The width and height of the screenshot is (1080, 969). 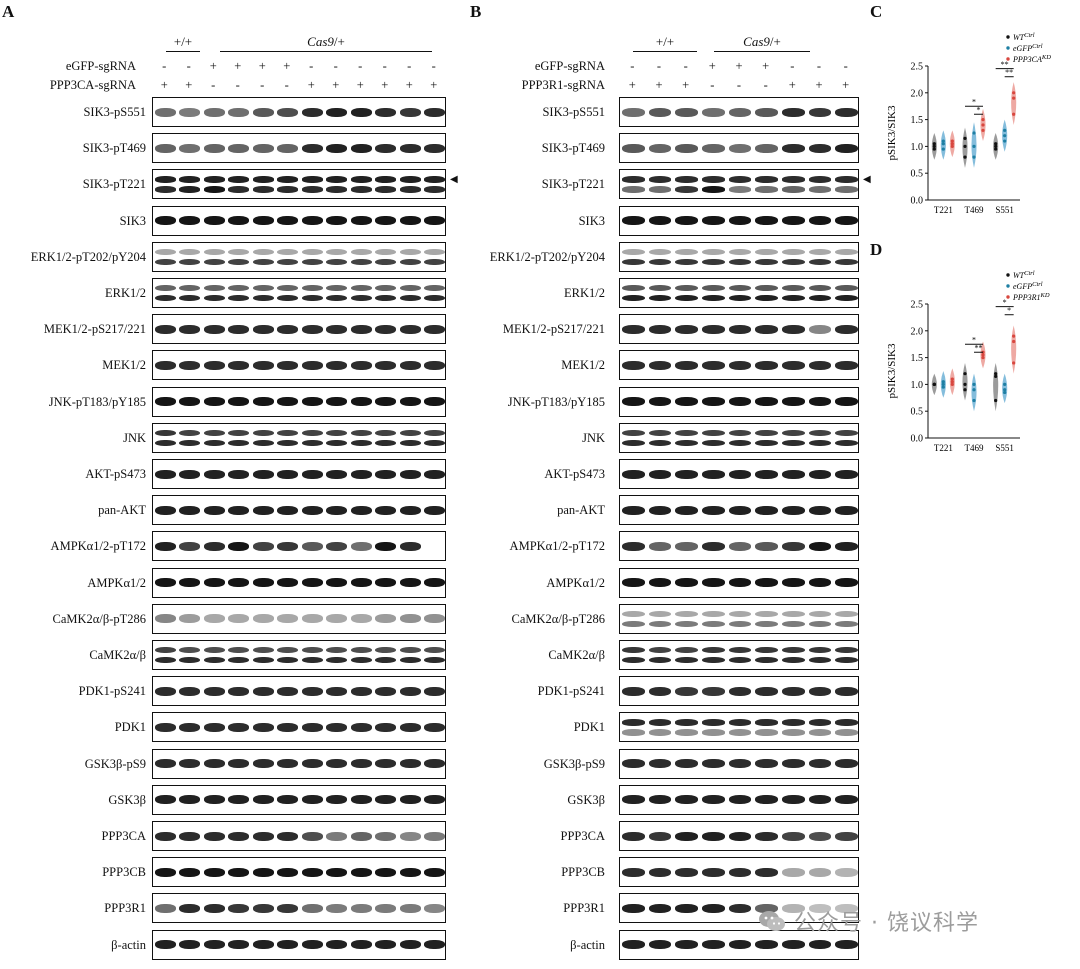 I want to click on condition-label-a-1: PPP3CA-sgRNA, so click(x=92, y=85).